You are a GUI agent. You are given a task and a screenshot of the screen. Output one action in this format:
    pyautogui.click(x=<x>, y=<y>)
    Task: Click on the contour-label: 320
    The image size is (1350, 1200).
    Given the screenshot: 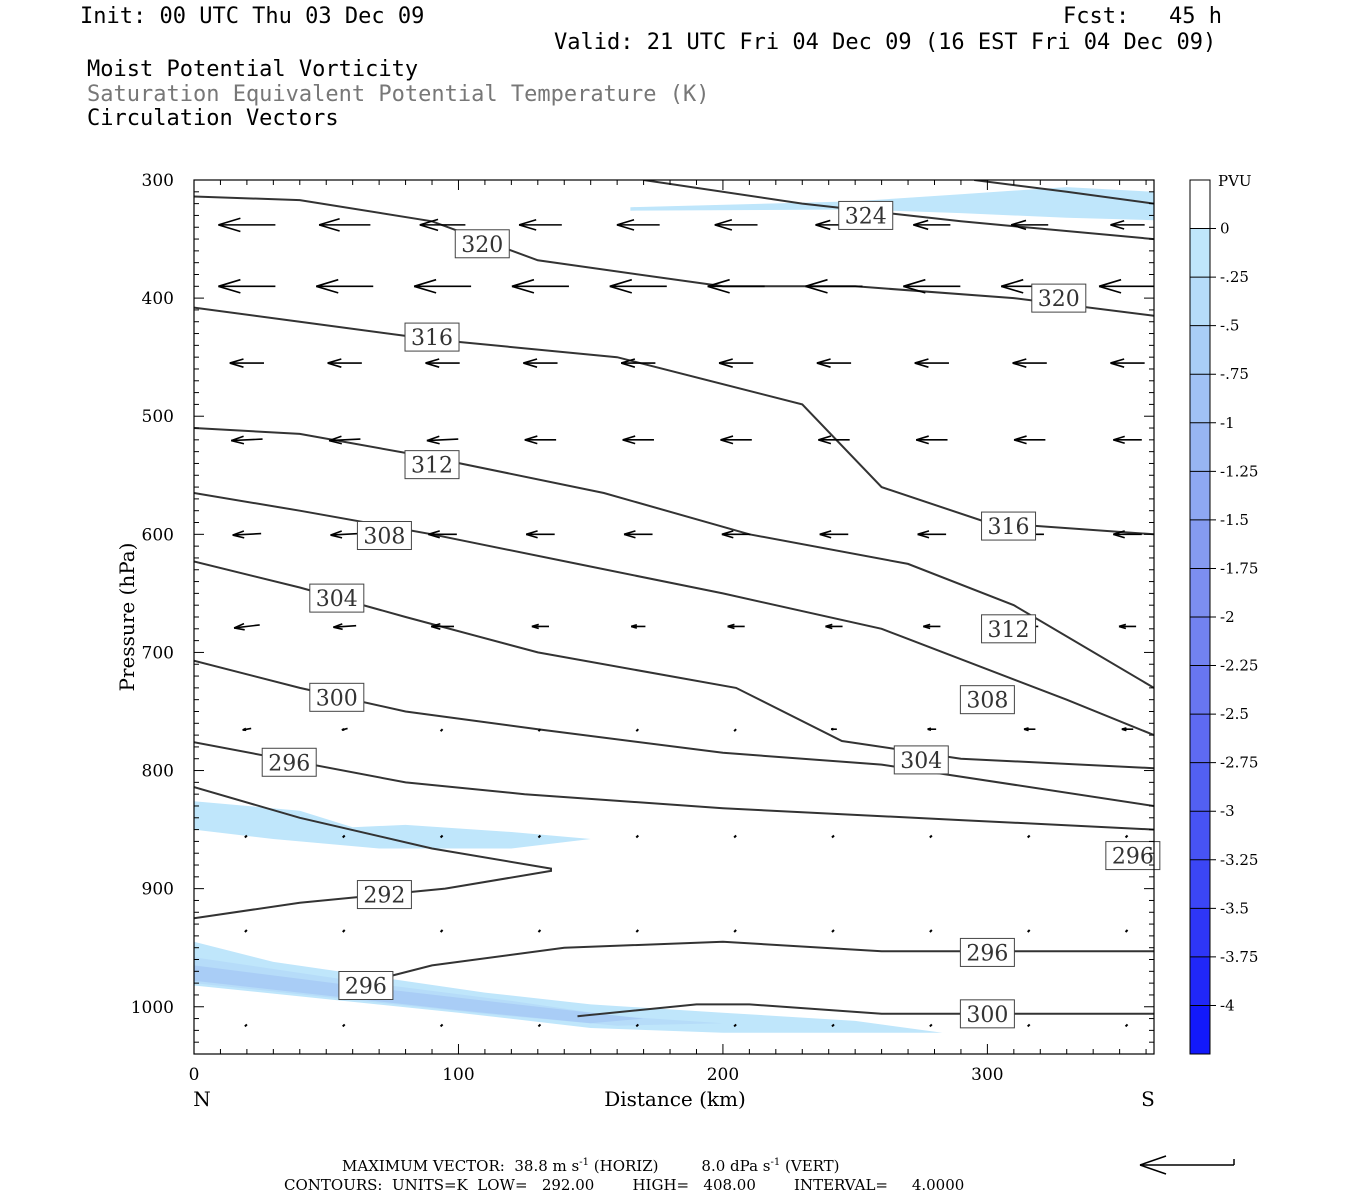 What is the action you would take?
    pyautogui.click(x=482, y=245)
    